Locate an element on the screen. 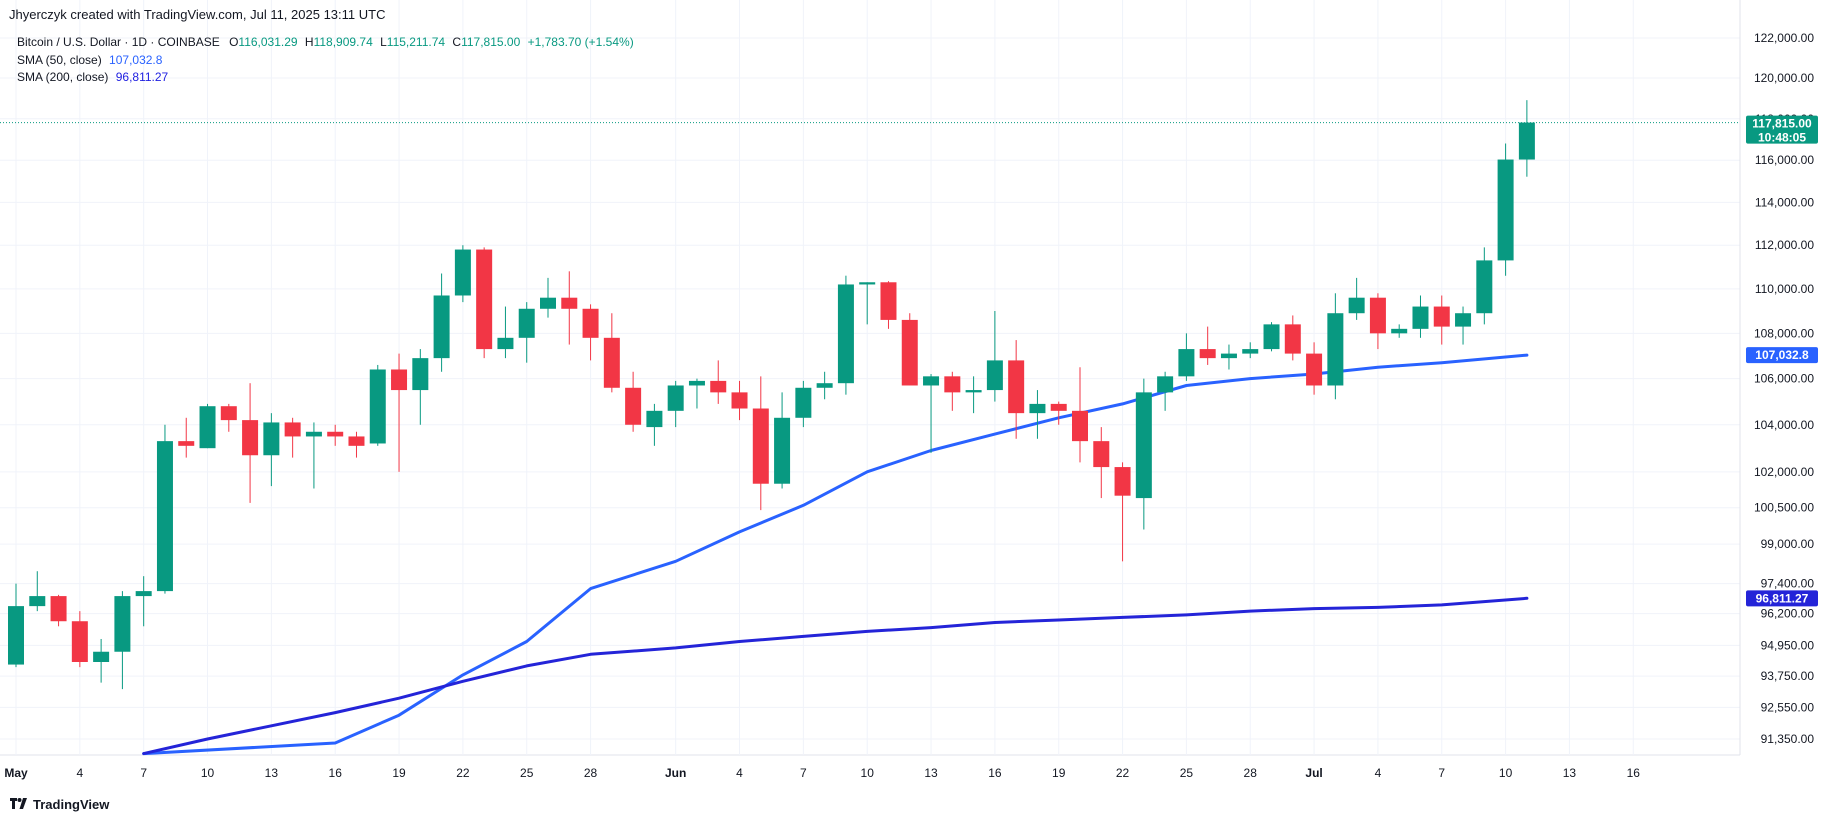  y-tick-label: 92,550.00 is located at coordinates (1788, 707).